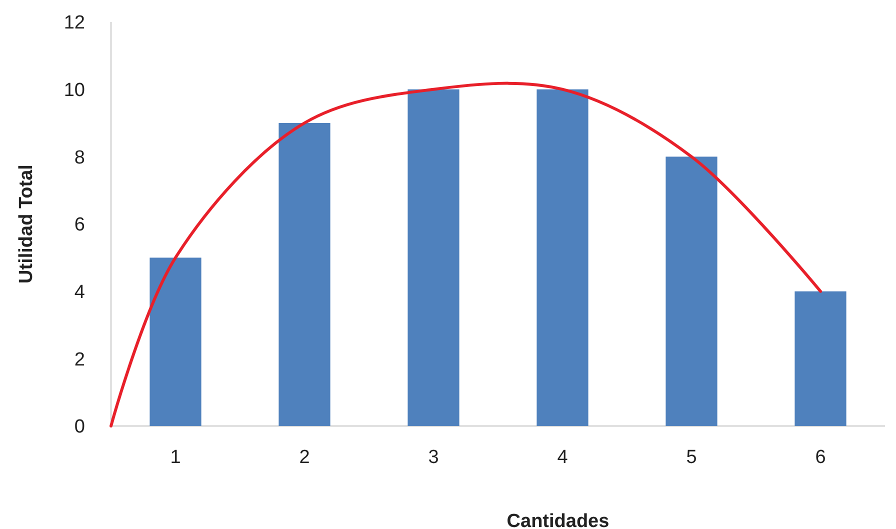  I want to click on x-tick-label: 2, so click(304, 457).